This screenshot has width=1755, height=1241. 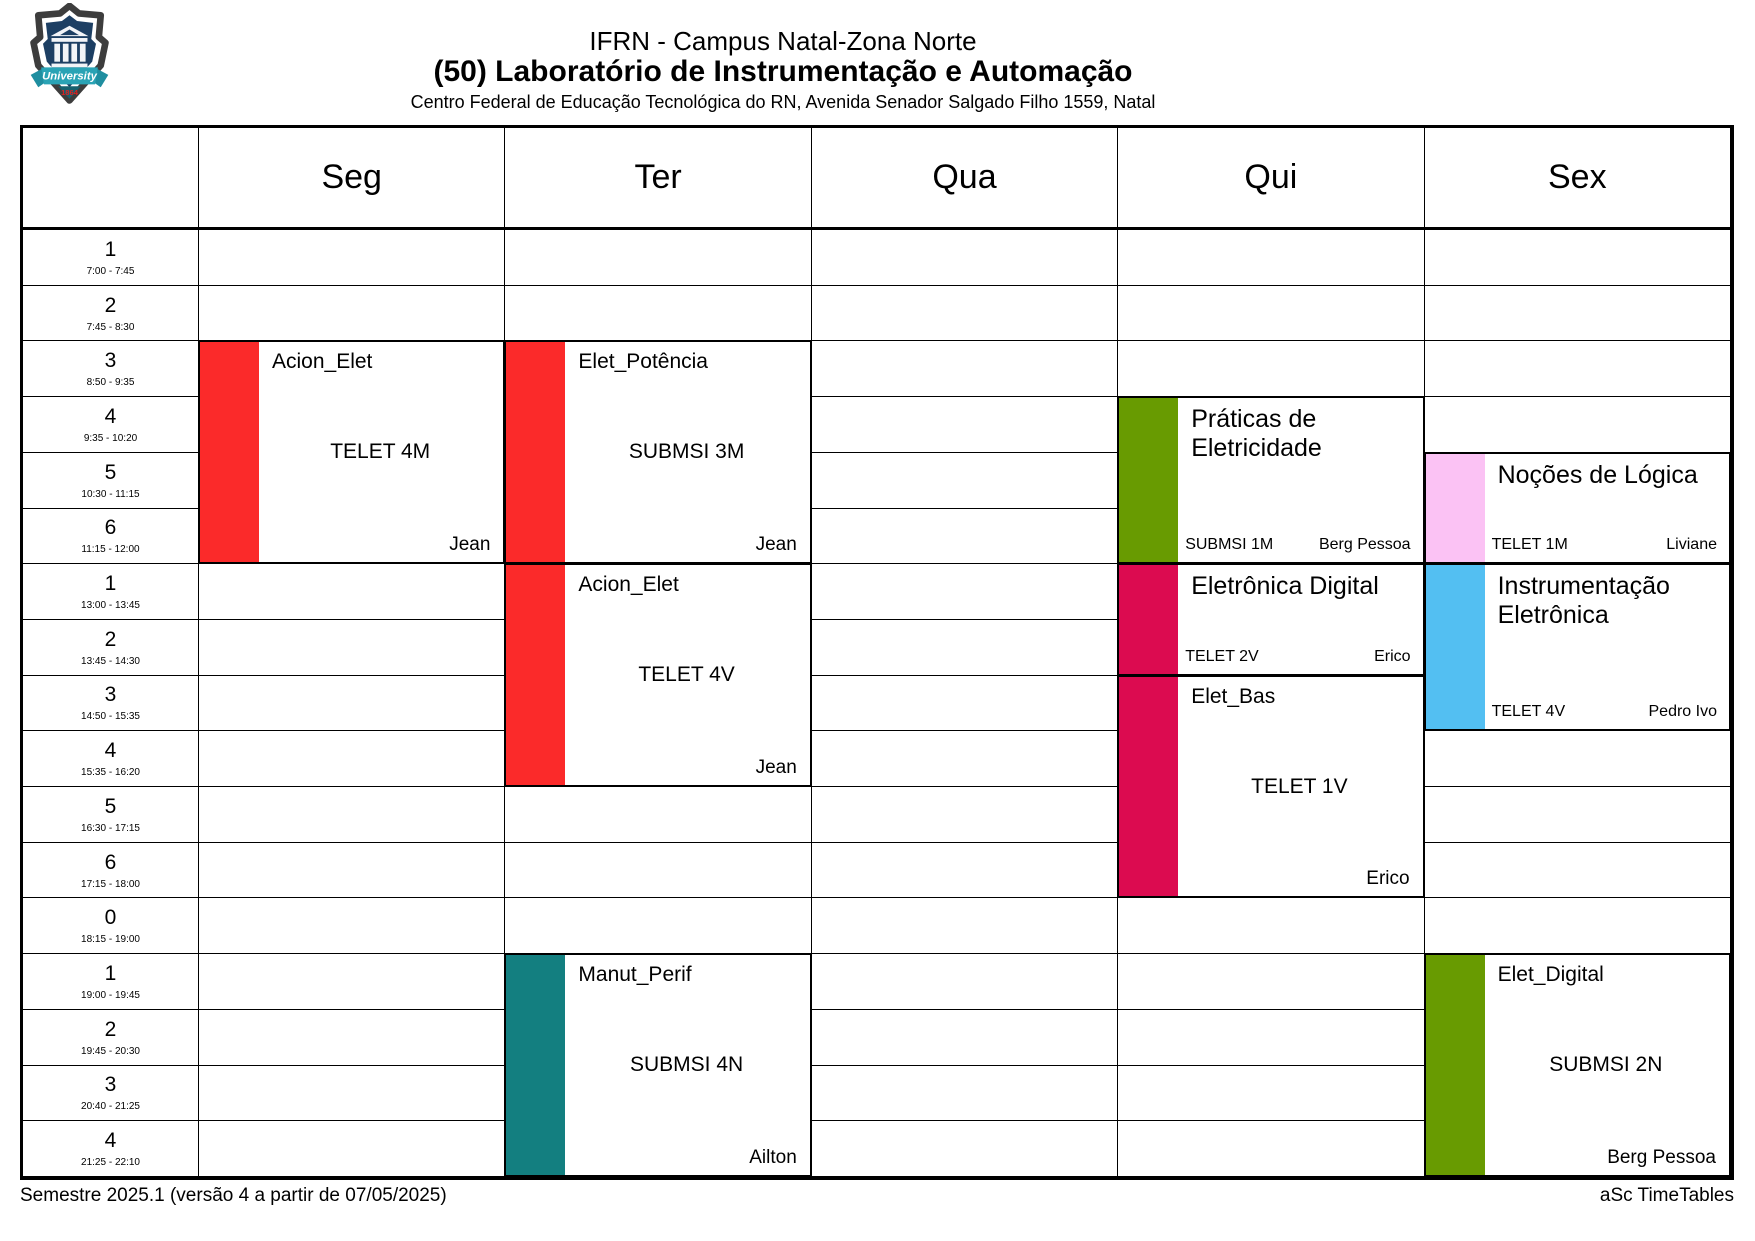 What do you see at coordinates (110, 606) in the screenshot?
I see `period-time-range: 13:00 - 13:45` at bounding box center [110, 606].